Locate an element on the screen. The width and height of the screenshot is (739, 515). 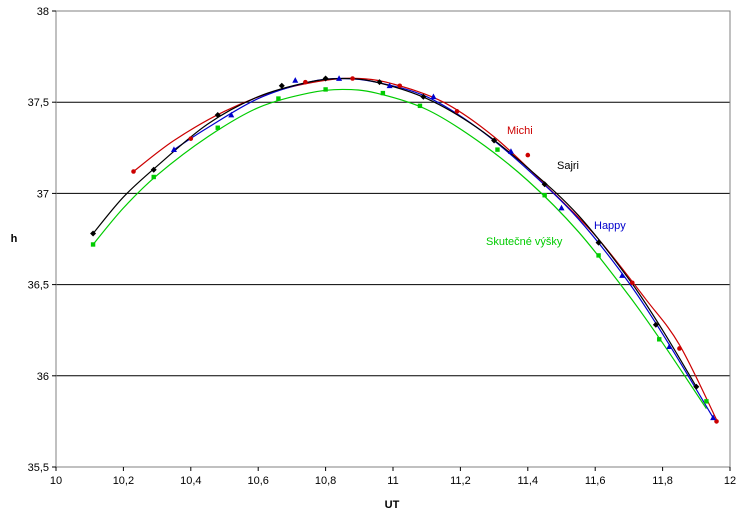
y-tick-label: 37 is located at coordinates (43, 194).